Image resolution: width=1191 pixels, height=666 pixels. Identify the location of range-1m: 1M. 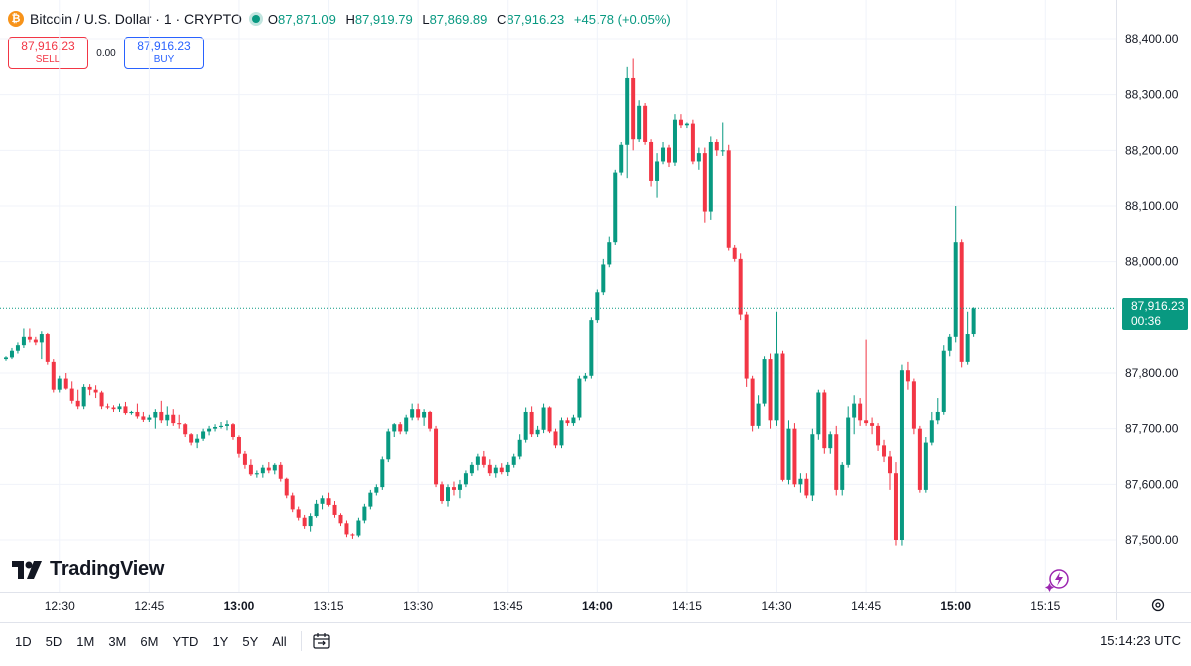
(85, 641).